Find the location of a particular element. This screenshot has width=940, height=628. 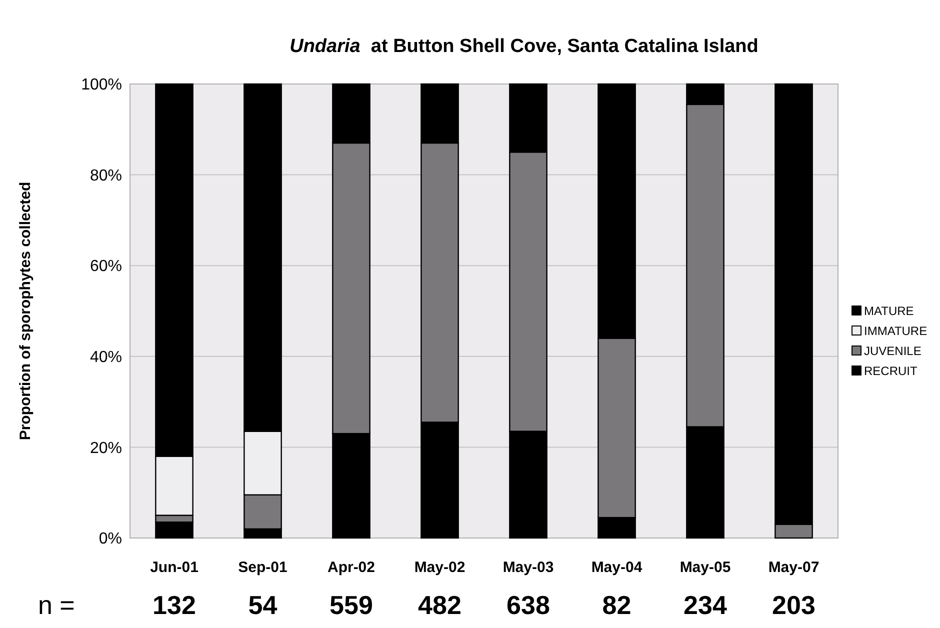

legend-label: MATURE is located at coordinates (889, 311).